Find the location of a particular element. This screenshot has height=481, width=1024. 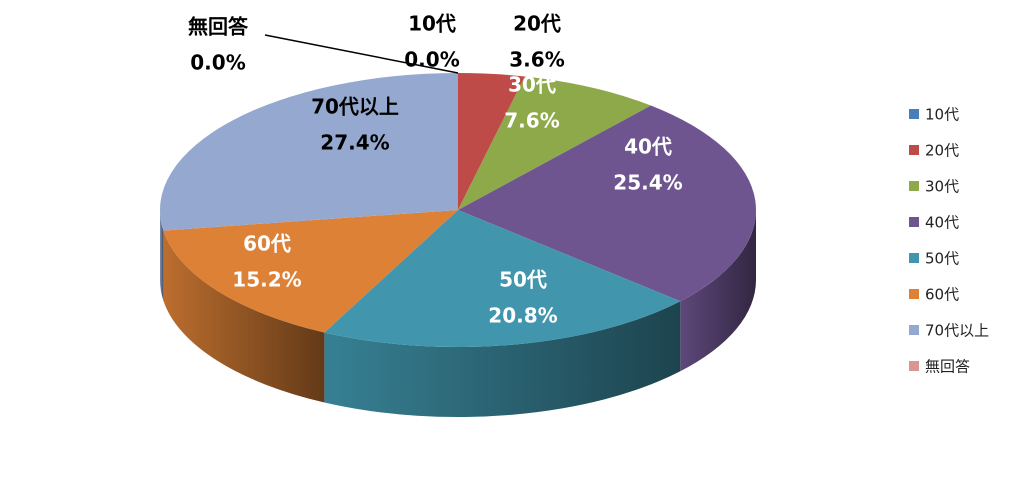

data-label: 7.6% is located at coordinates (531, 121).